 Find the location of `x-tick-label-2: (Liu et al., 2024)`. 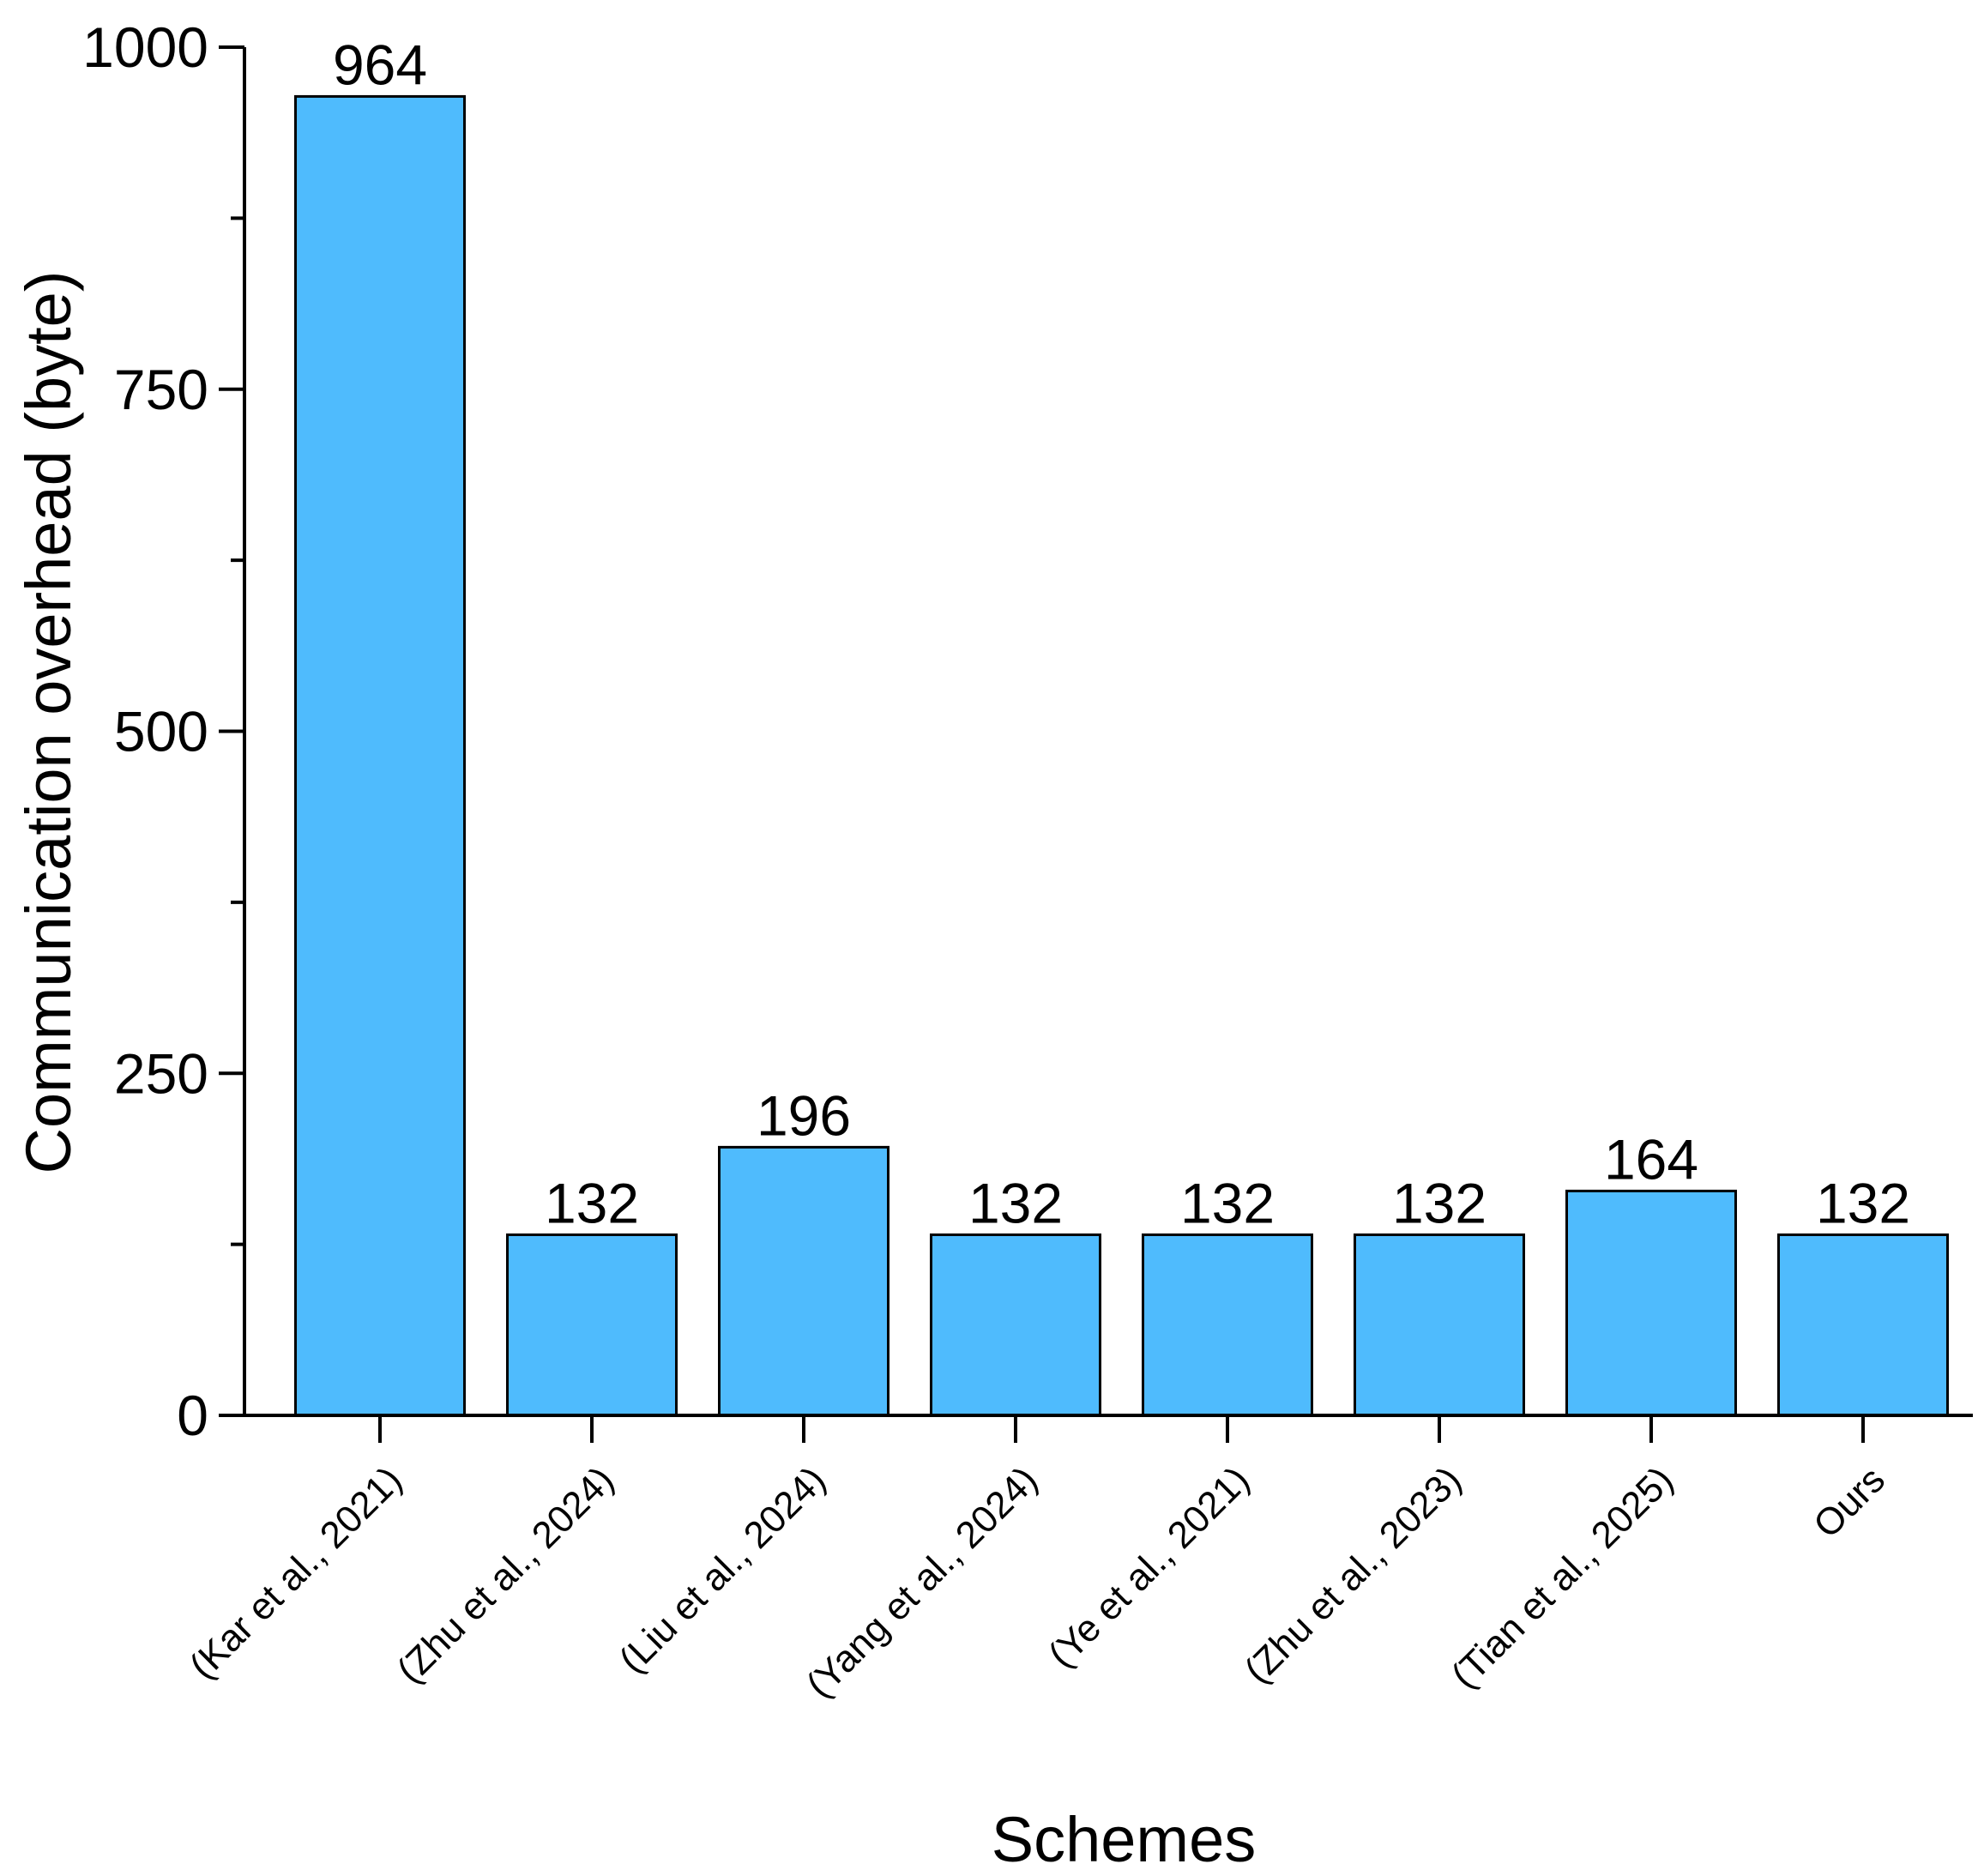

x-tick-label-2: (Liu et al., 2024) is located at coordinates (723, 1569).